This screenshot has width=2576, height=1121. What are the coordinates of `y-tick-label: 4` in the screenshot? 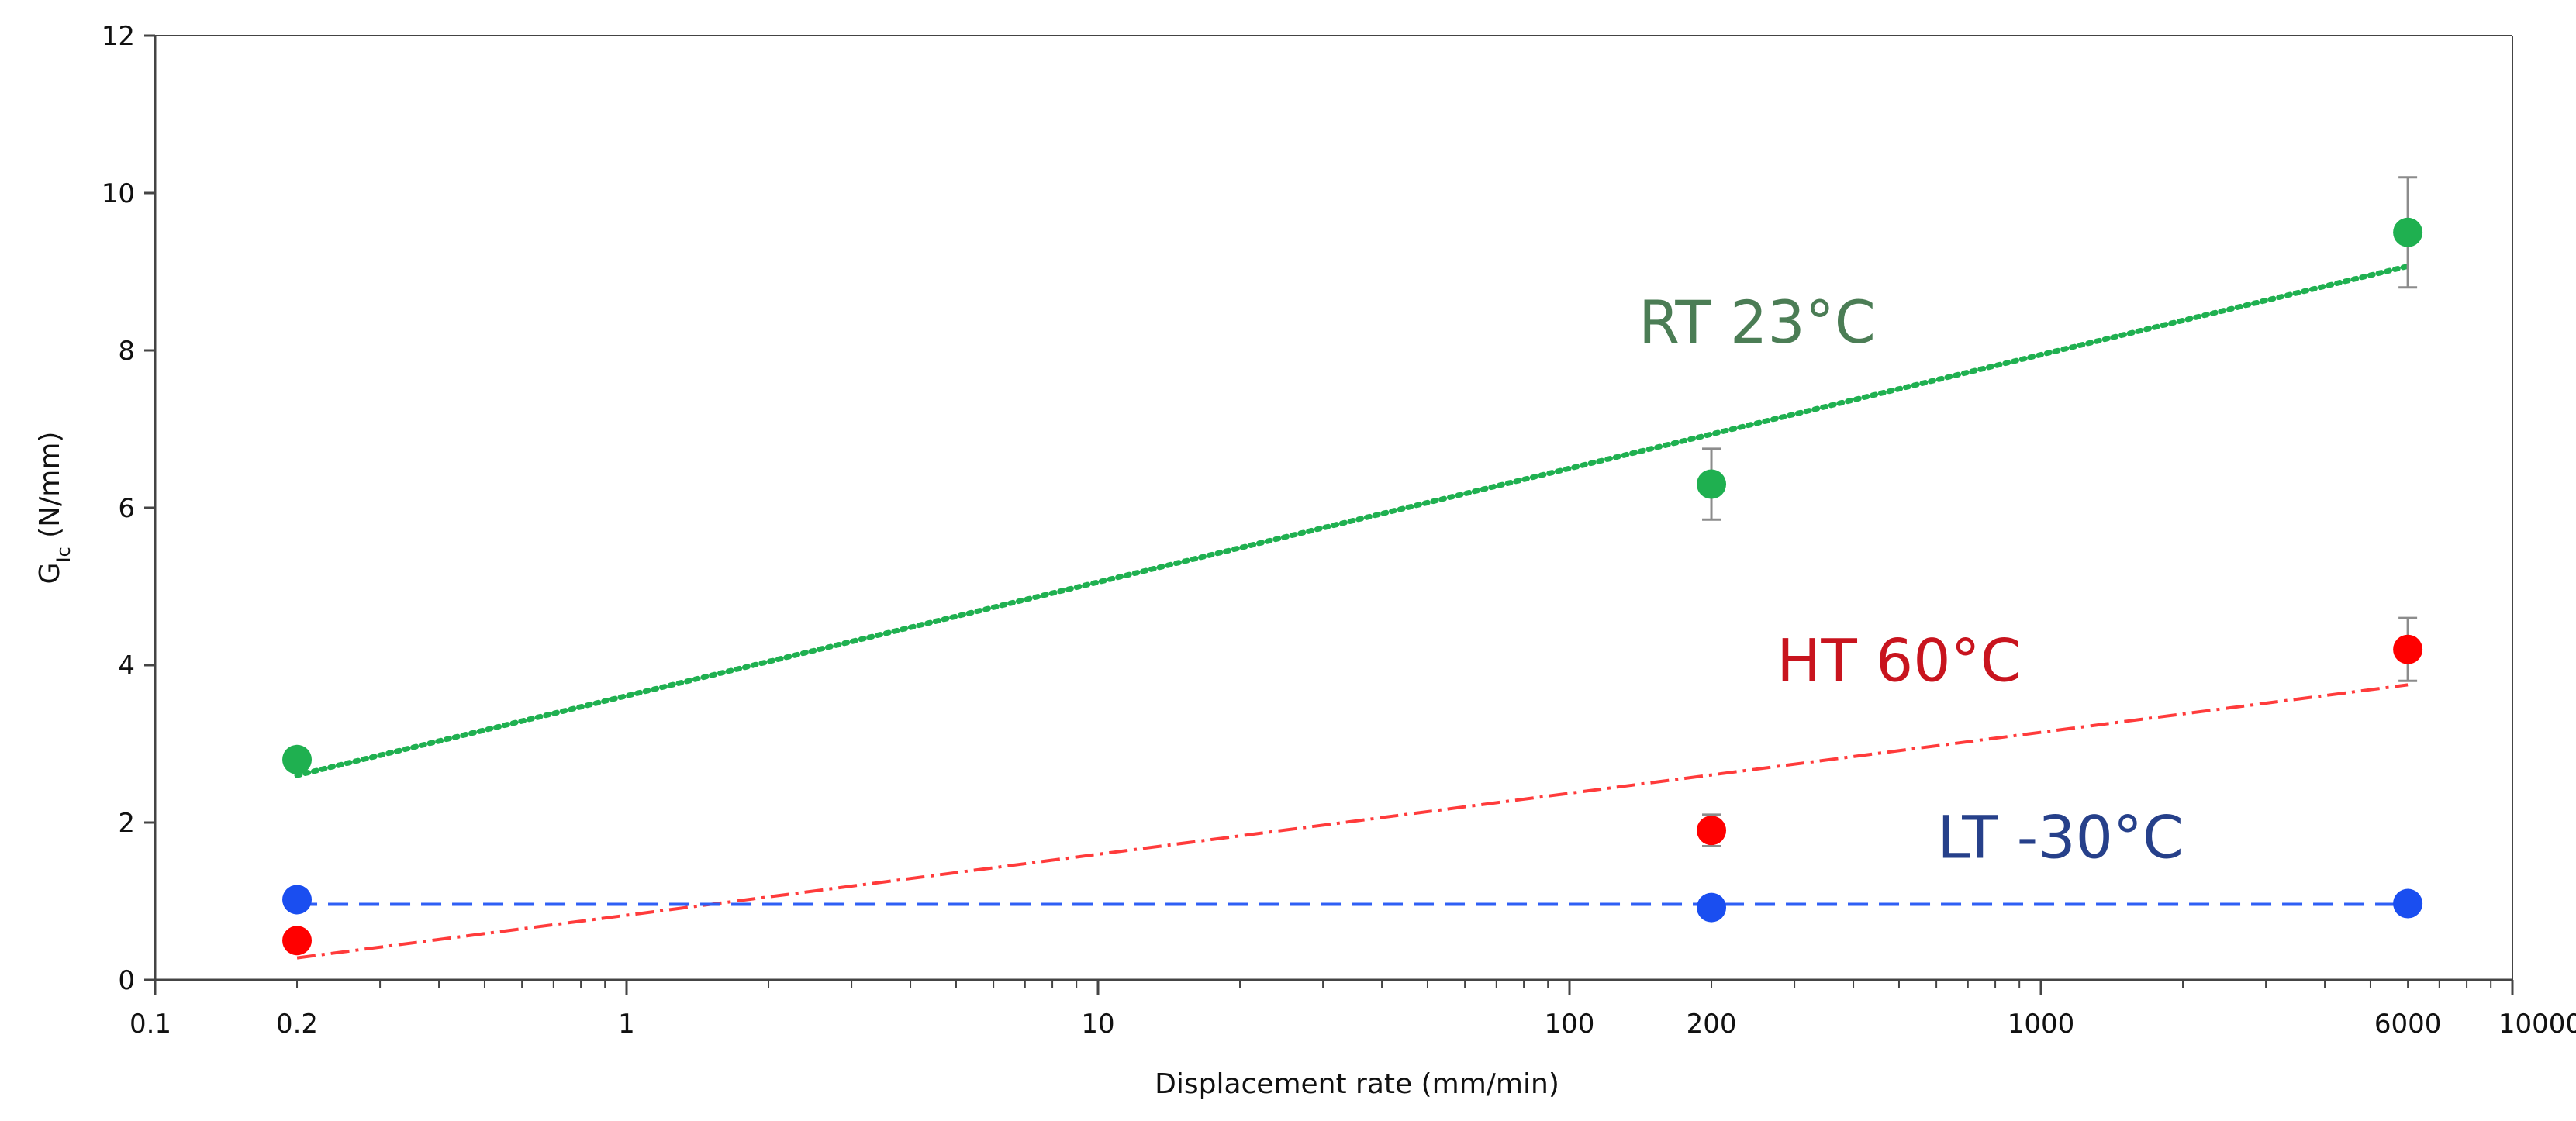 It's located at (127, 665).